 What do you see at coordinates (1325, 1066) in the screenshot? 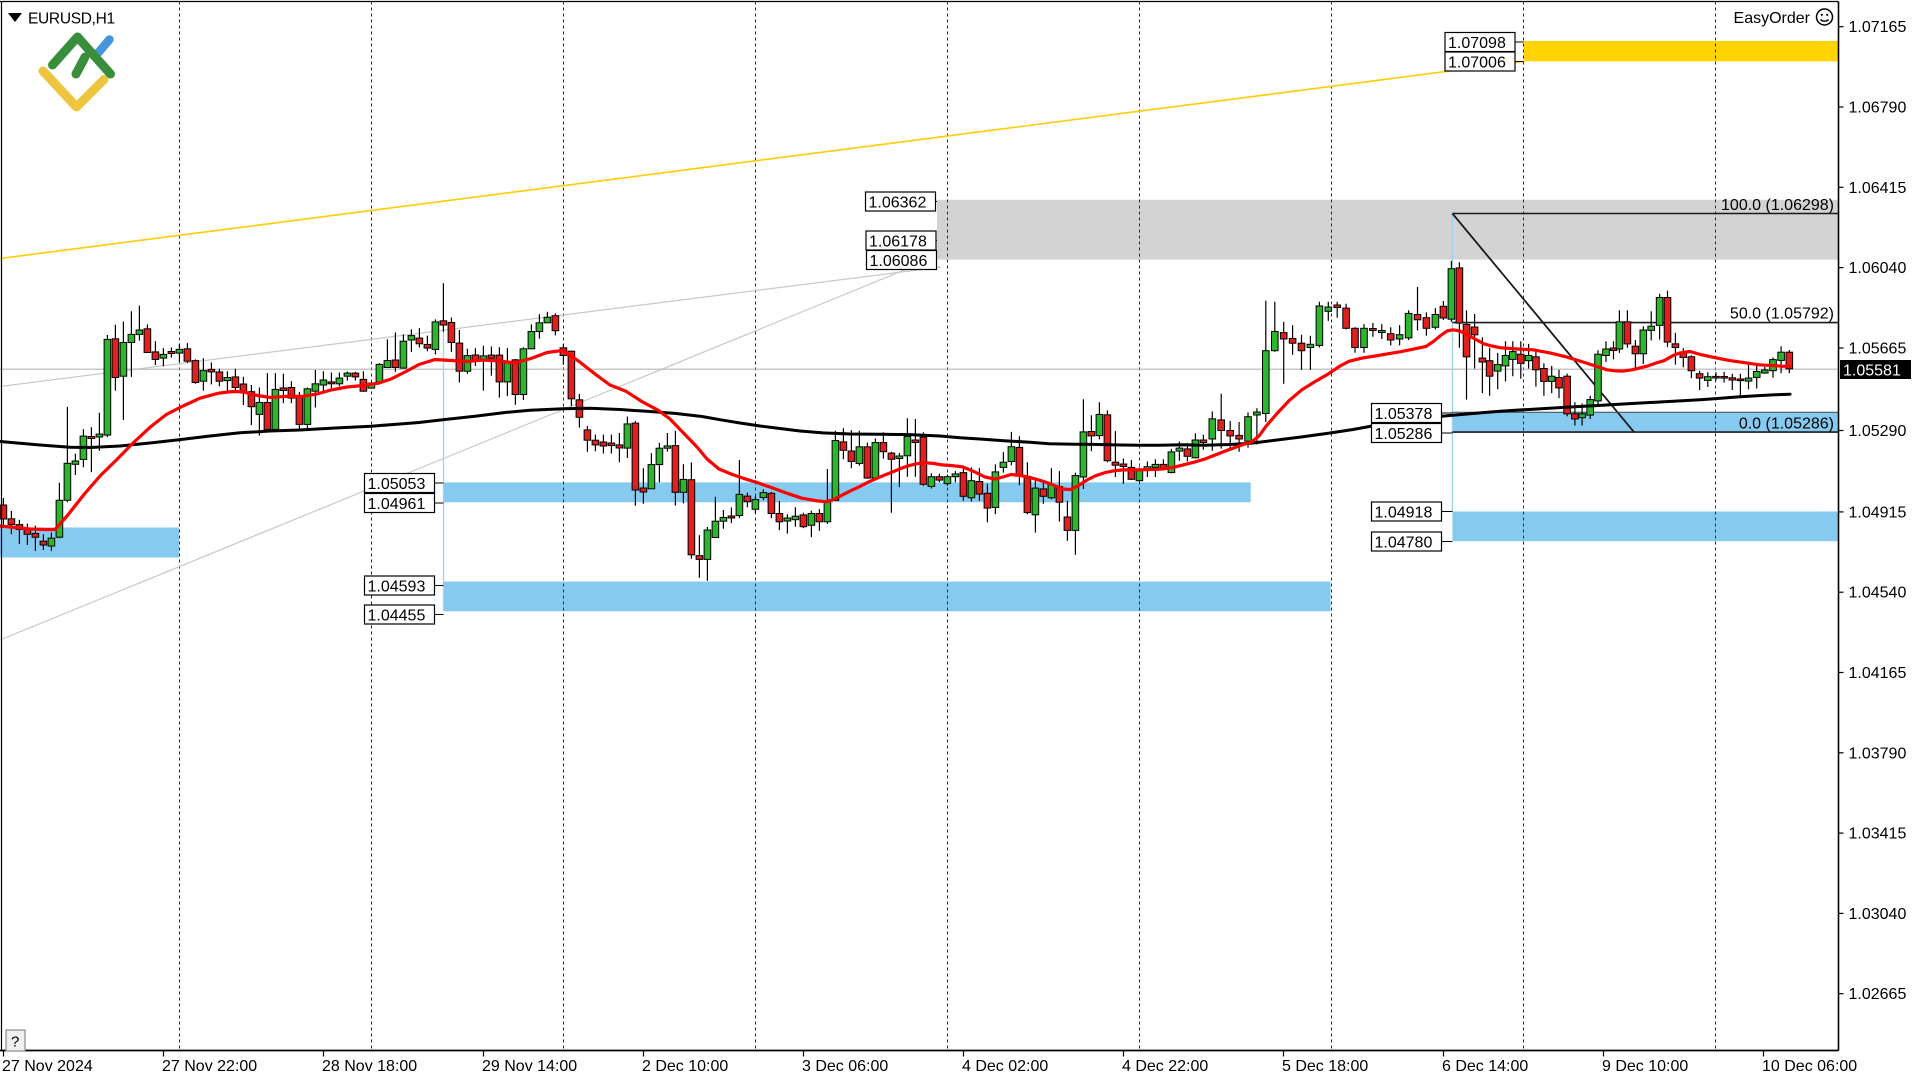
I see `svg-text: 5 Dec 18:00` at bounding box center [1325, 1066].